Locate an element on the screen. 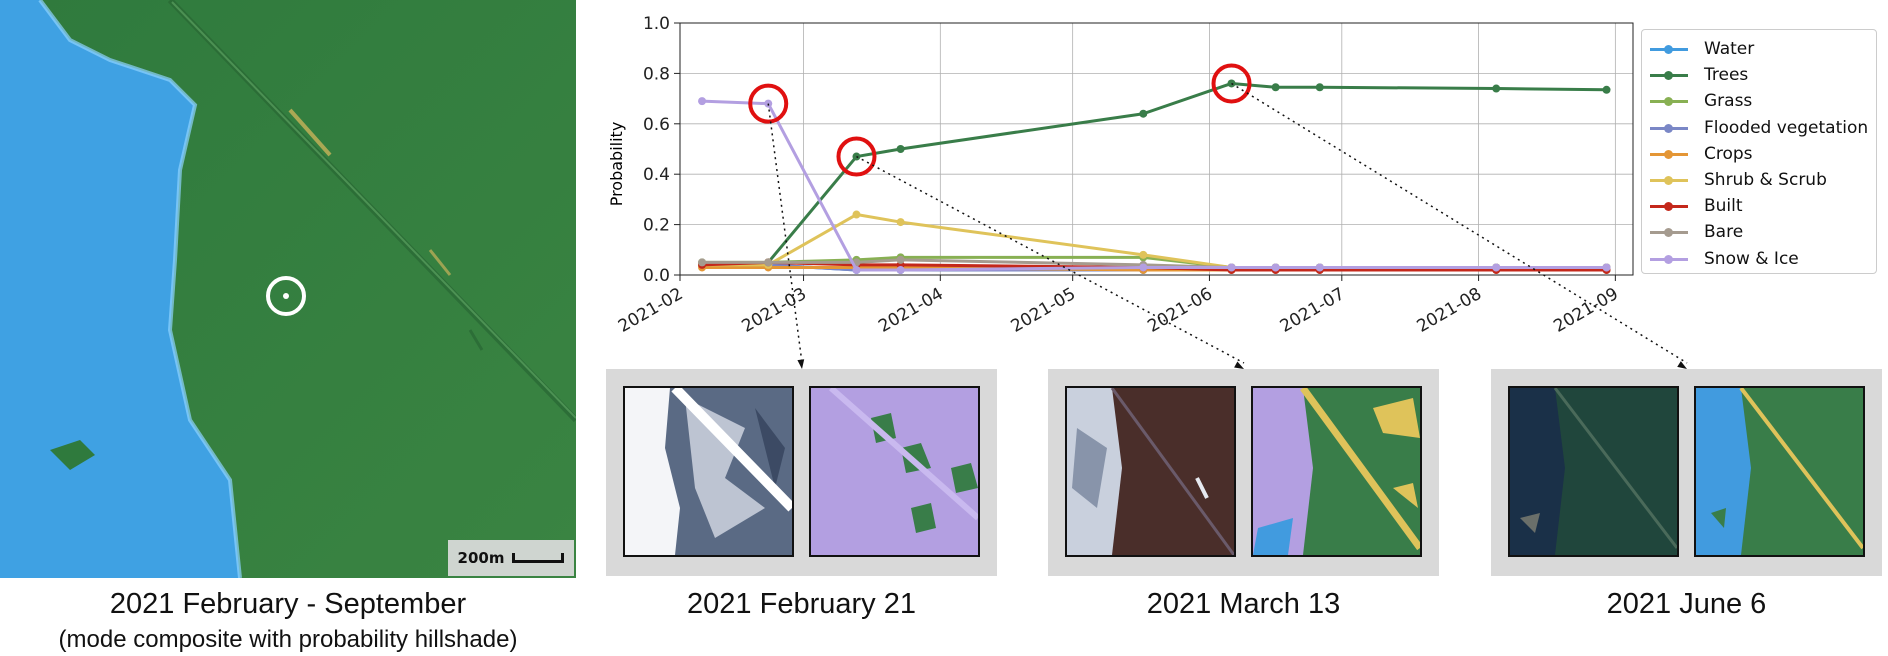 The image size is (1888, 656). legend-item: Shrub & Scrub is located at coordinates (1759, 180).